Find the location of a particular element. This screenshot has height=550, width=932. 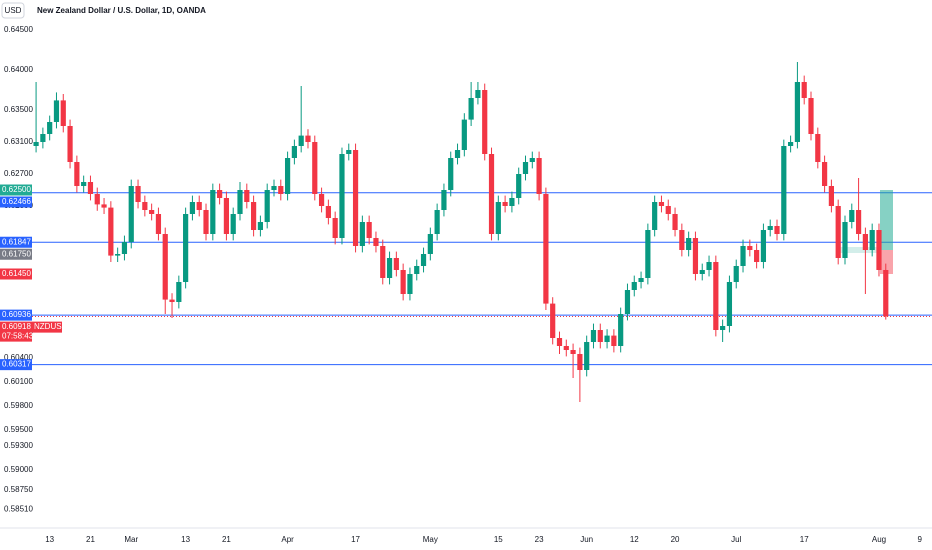

button-frame is located at coordinates (13, 10).